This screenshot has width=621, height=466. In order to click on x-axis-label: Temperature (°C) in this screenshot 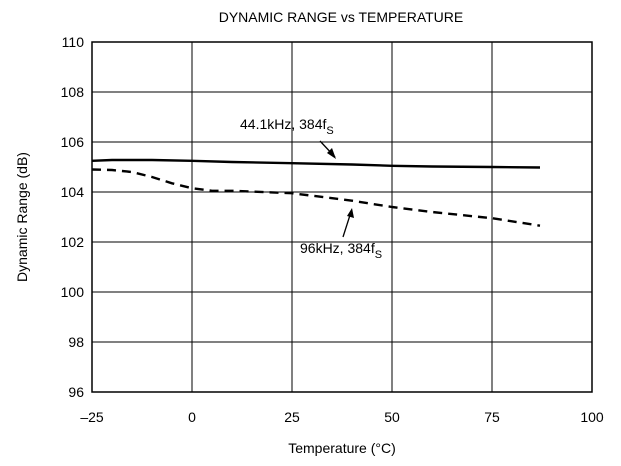, I will do `click(342, 448)`.